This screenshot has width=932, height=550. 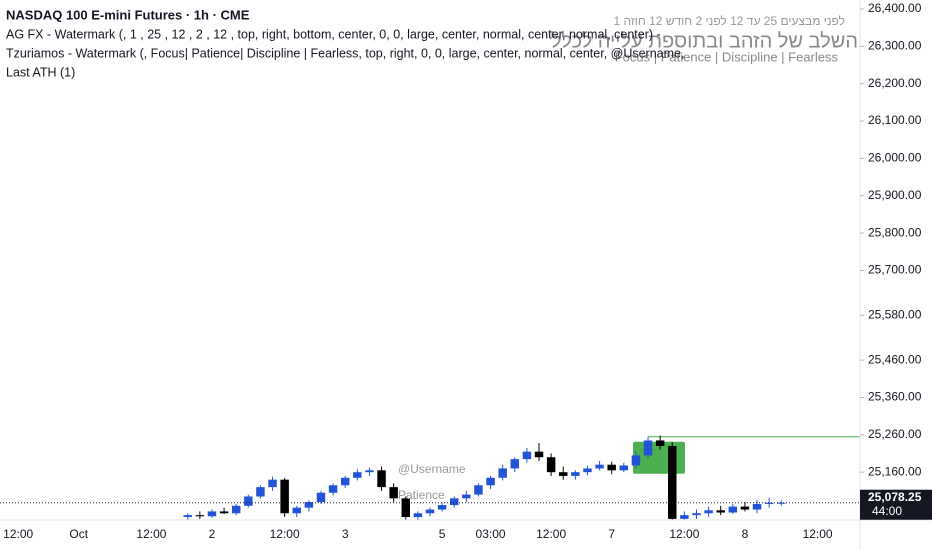 I want to click on y-tick-label: 25,160.00, so click(x=895, y=471).